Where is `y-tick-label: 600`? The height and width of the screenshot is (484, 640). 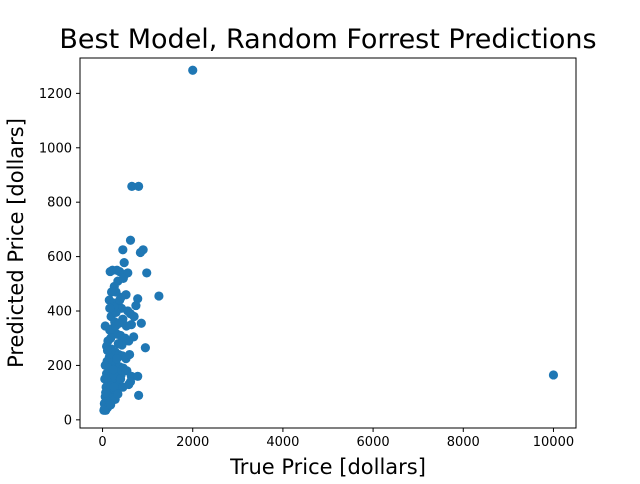
y-tick-label: 600 is located at coordinates (59, 257).